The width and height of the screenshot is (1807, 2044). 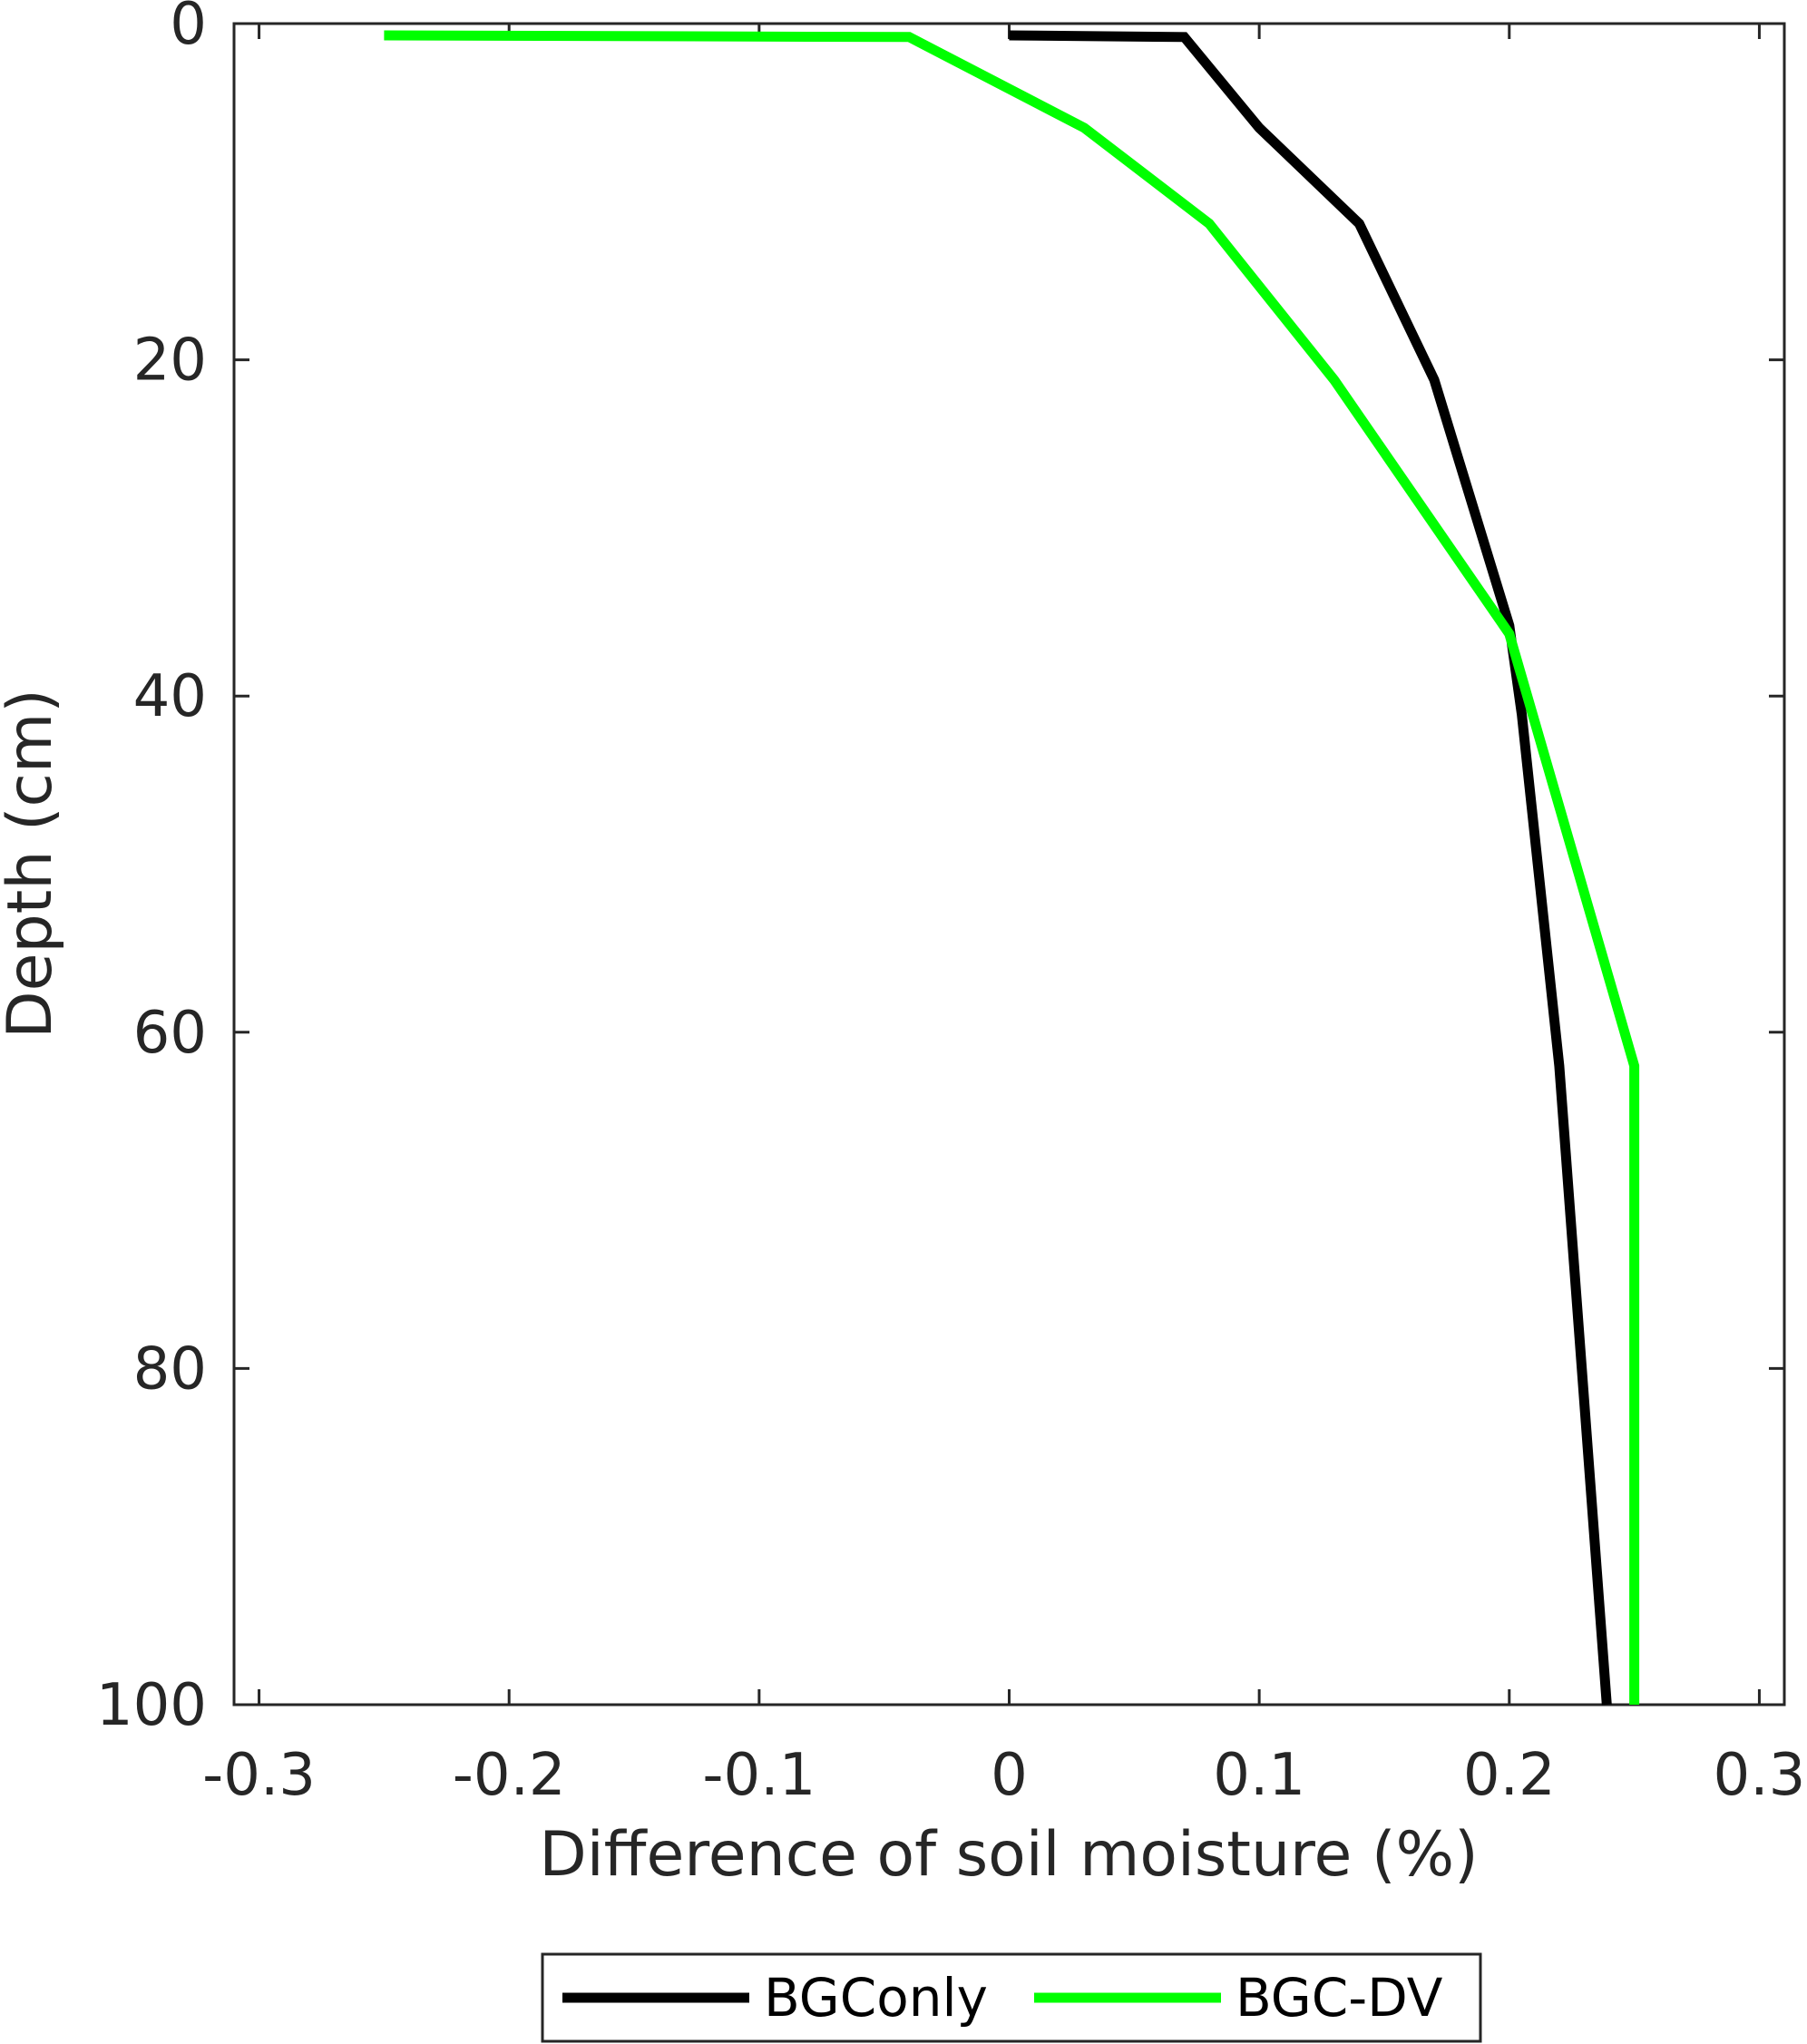 I want to click on y-tick-label: 0, so click(x=188, y=29).